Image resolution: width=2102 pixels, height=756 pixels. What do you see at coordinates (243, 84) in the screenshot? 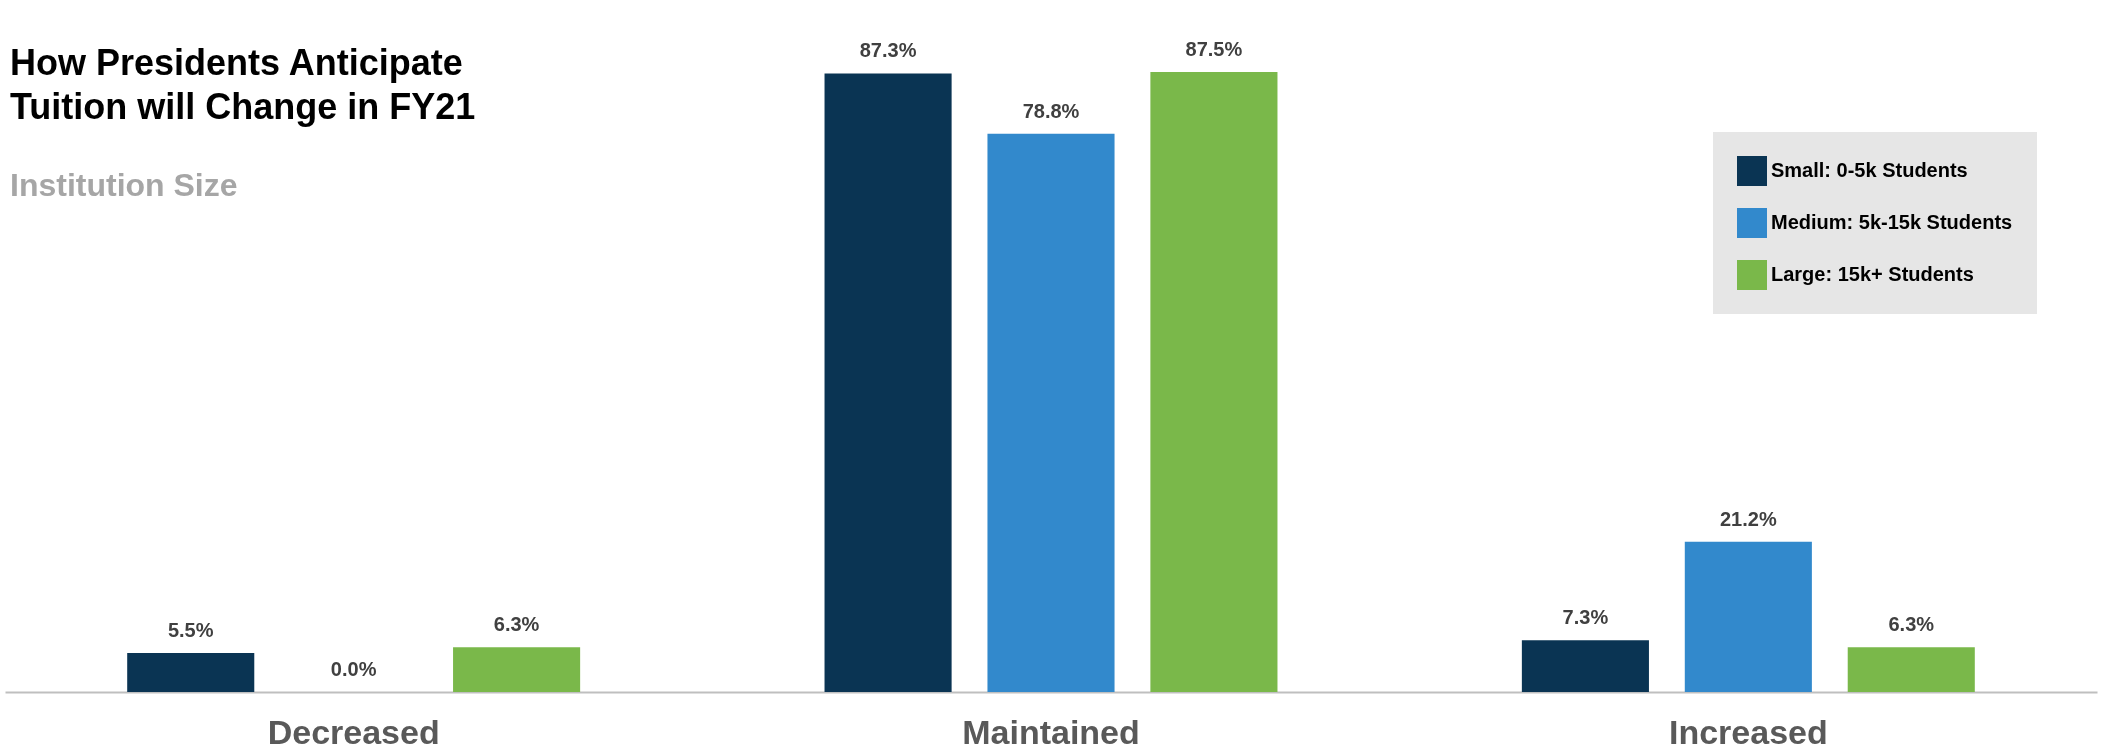
I see `chart-title: How Presidents Anticipate Tuition will Change in FY21` at bounding box center [243, 84].